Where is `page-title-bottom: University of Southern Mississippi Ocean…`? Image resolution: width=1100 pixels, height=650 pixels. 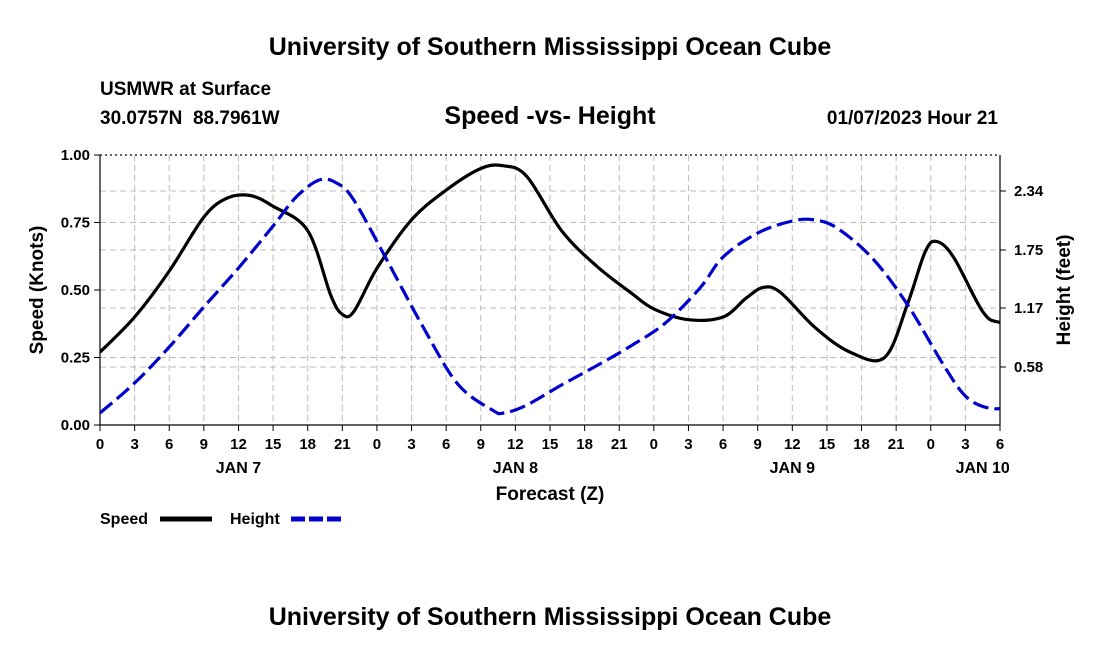 page-title-bottom: University of Southern Mississippi Ocean… is located at coordinates (550, 617).